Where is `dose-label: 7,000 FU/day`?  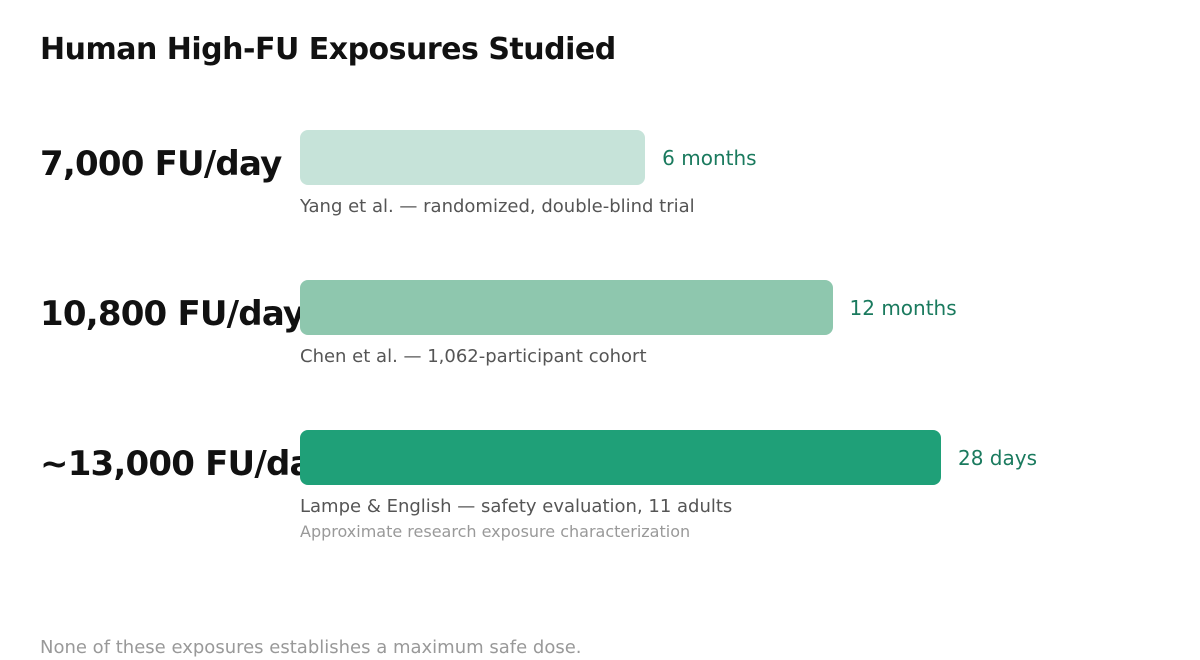
dose-label: 7,000 FU/day is located at coordinates (161, 164).